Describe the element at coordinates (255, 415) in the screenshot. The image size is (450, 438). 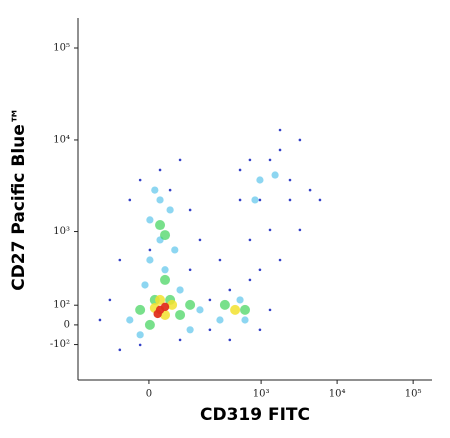
I see `x-axis-title: CD319 FITC` at that location.